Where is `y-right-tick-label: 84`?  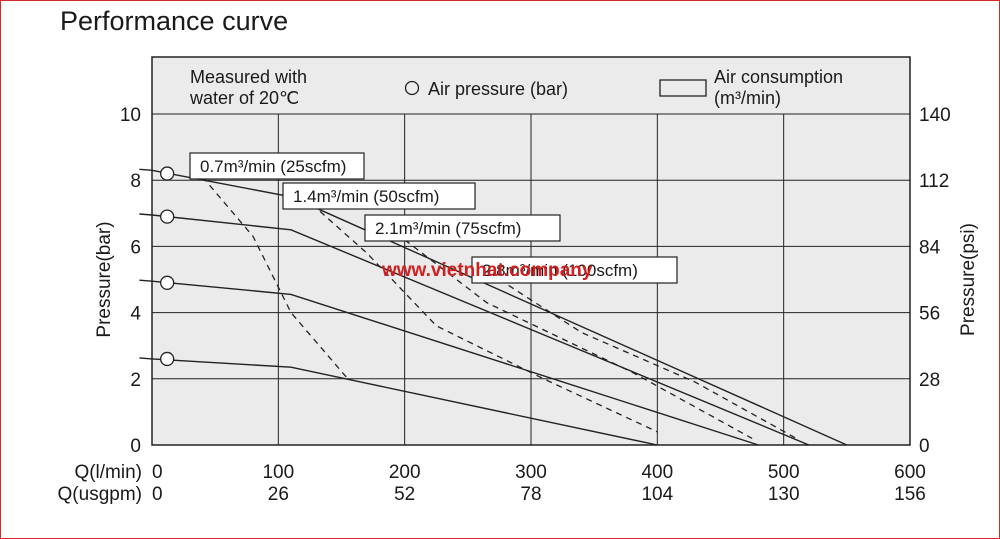
y-right-tick-label: 84 is located at coordinates (930, 247).